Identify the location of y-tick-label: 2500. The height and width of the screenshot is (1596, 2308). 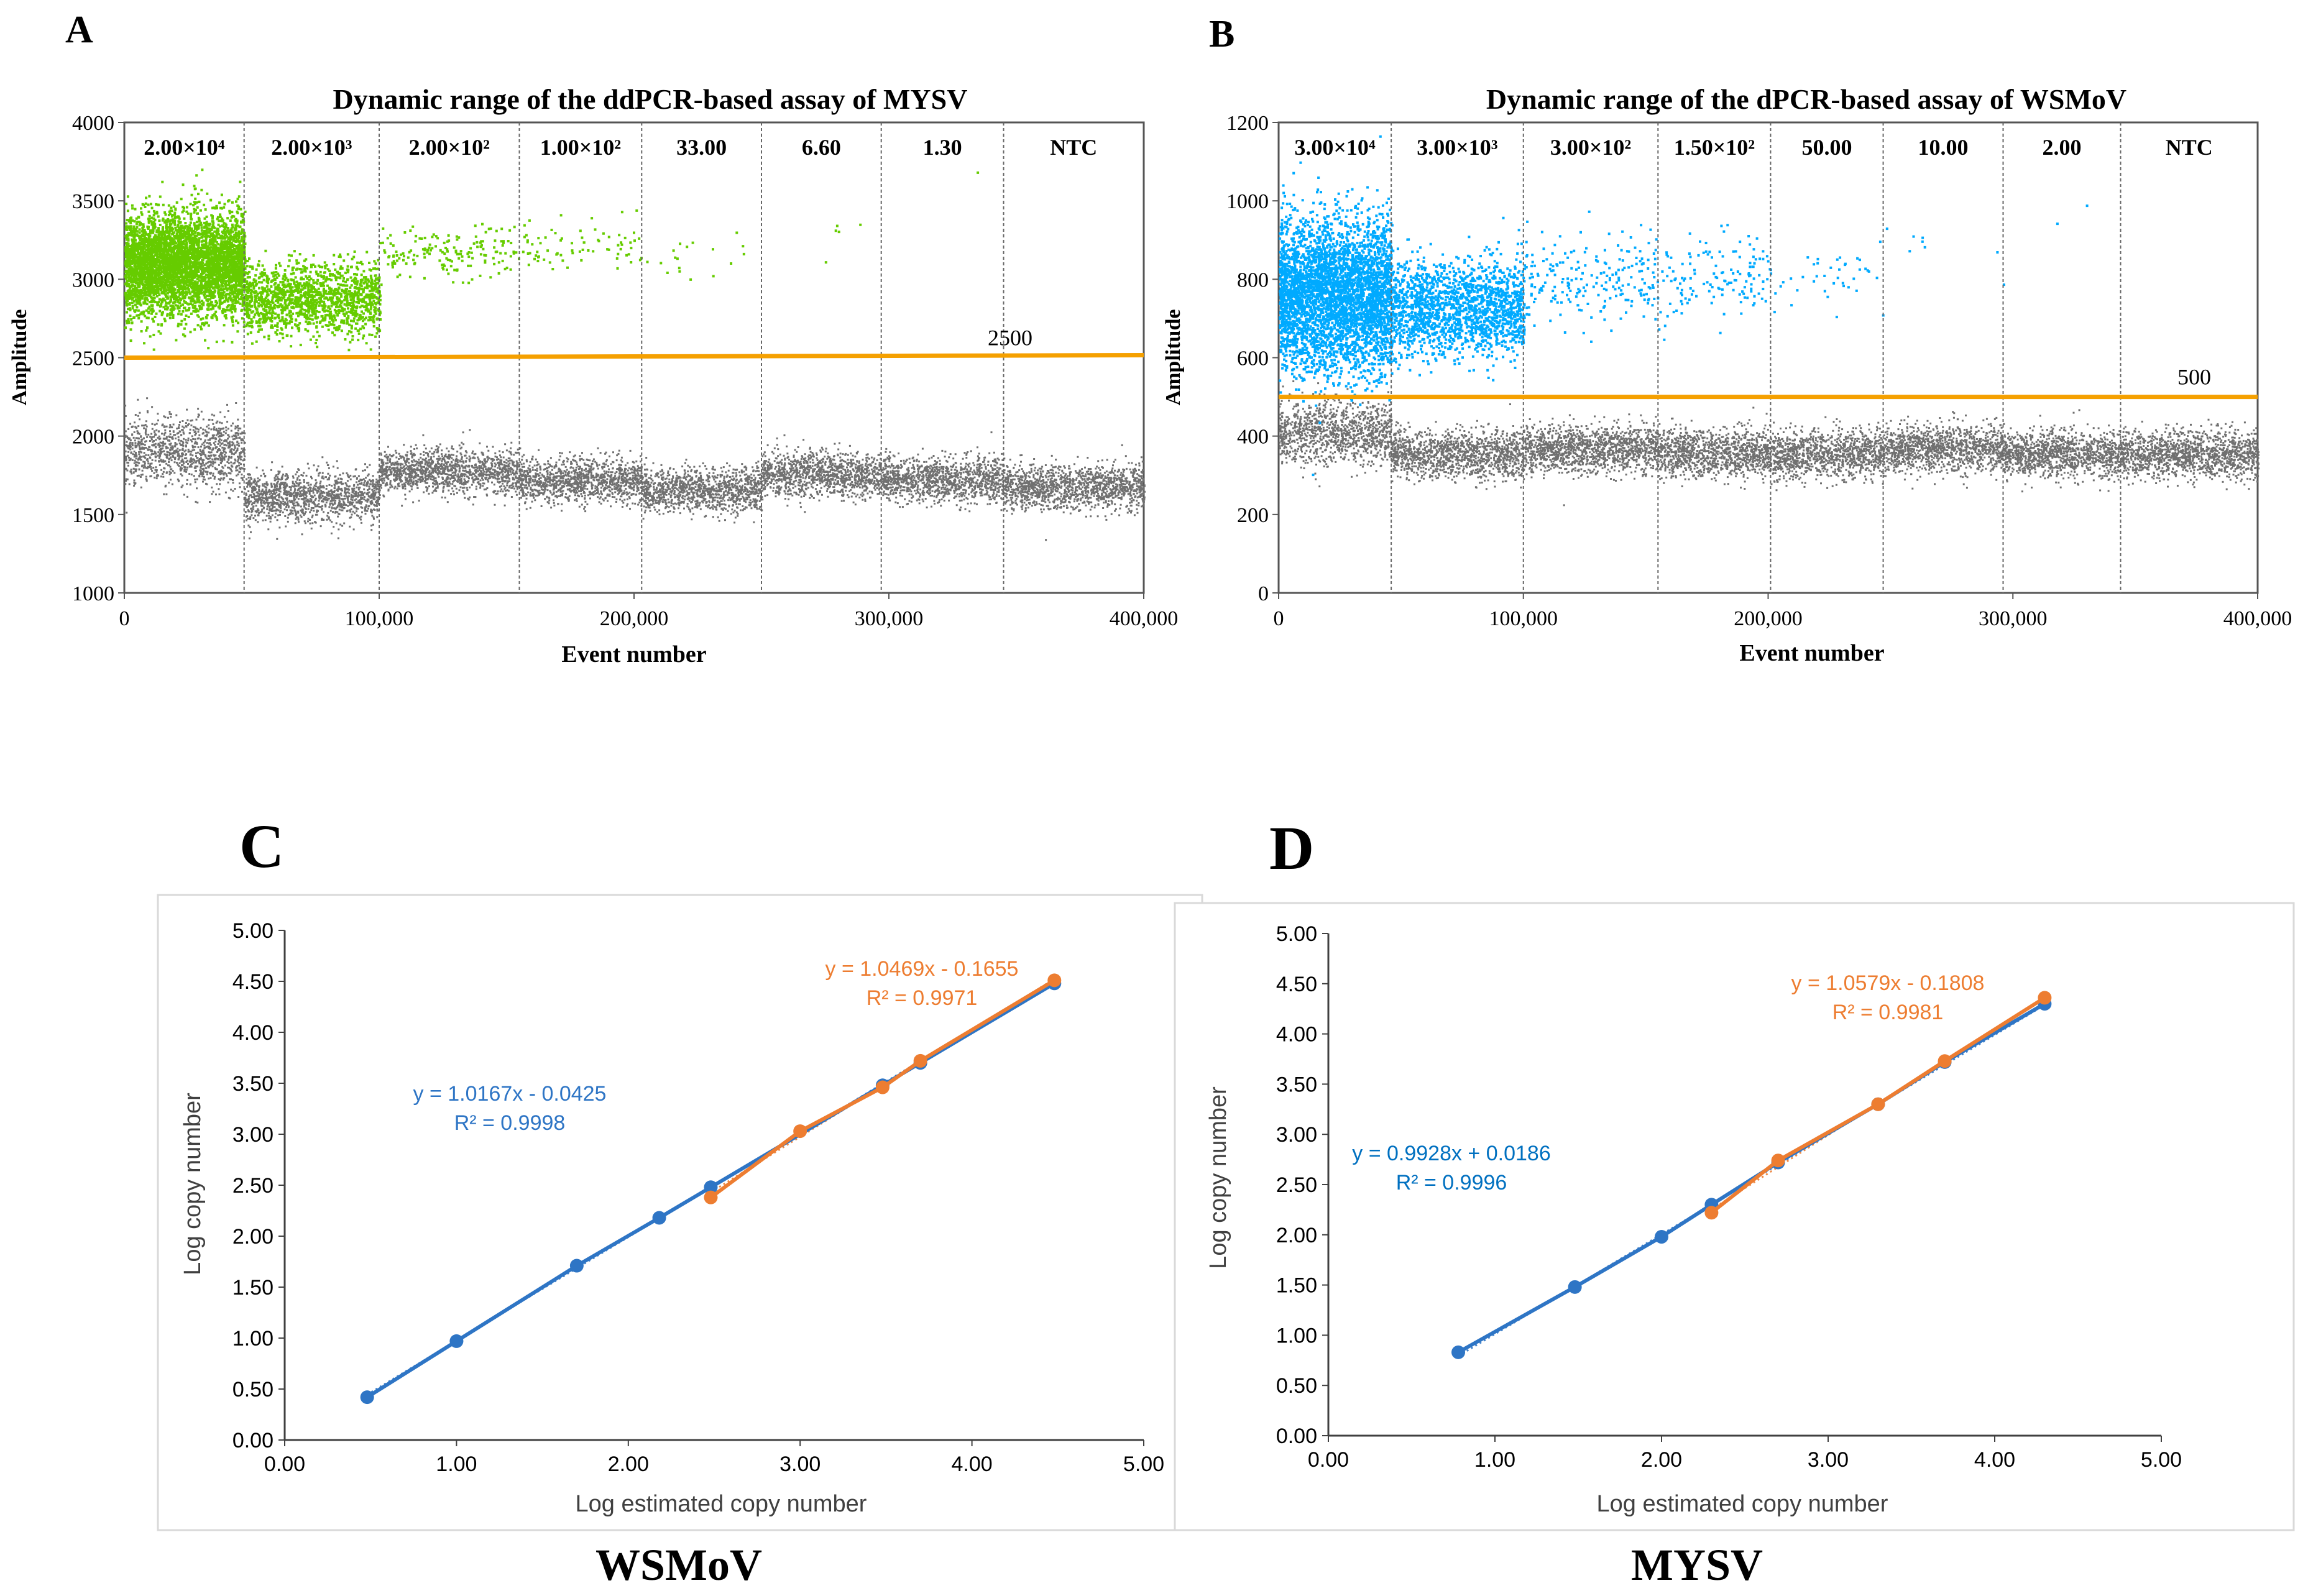
(93, 358).